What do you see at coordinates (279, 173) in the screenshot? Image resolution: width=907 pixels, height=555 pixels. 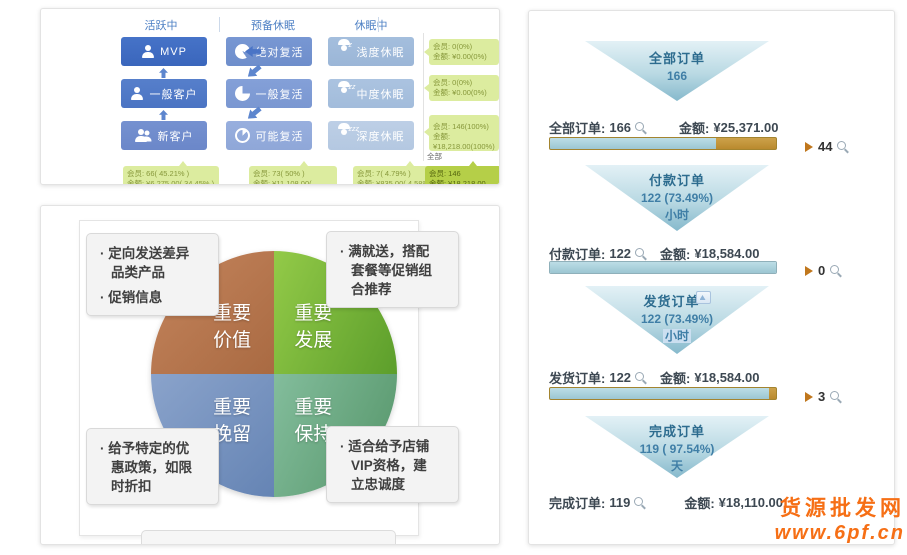 I see `member-count: 会员: 73( 50% )` at bounding box center [279, 173].